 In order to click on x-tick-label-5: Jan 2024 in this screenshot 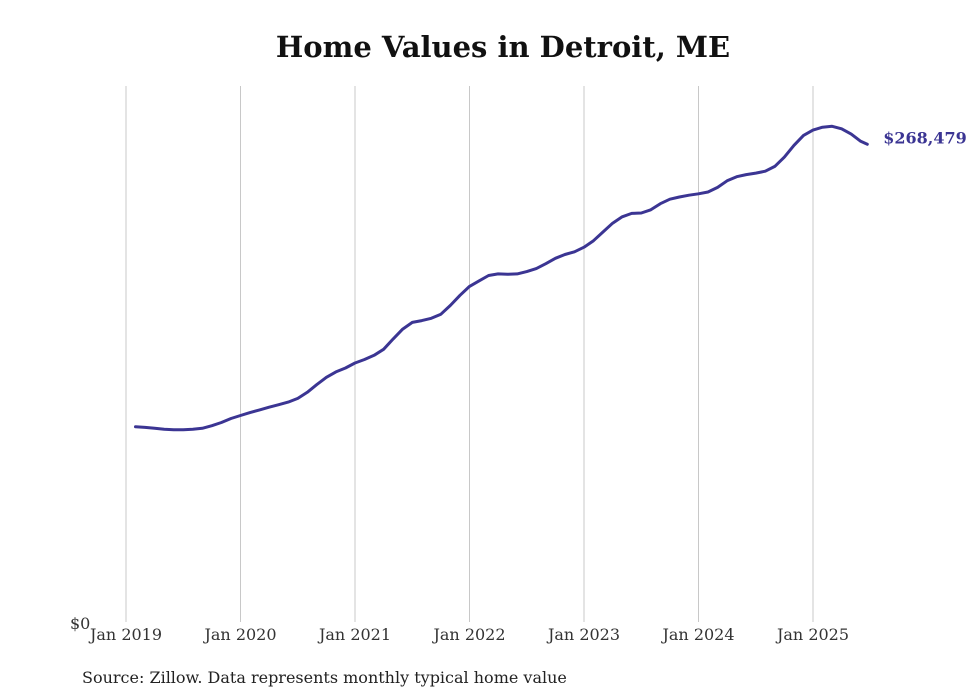, I will do `click(697, 634)`.